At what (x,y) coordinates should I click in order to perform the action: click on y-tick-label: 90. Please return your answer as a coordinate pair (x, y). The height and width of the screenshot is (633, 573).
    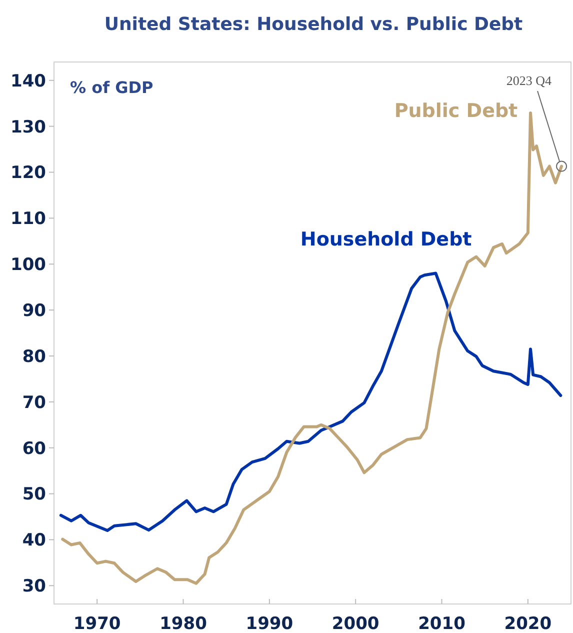
    Looking at the image, I should click on (34, 310).